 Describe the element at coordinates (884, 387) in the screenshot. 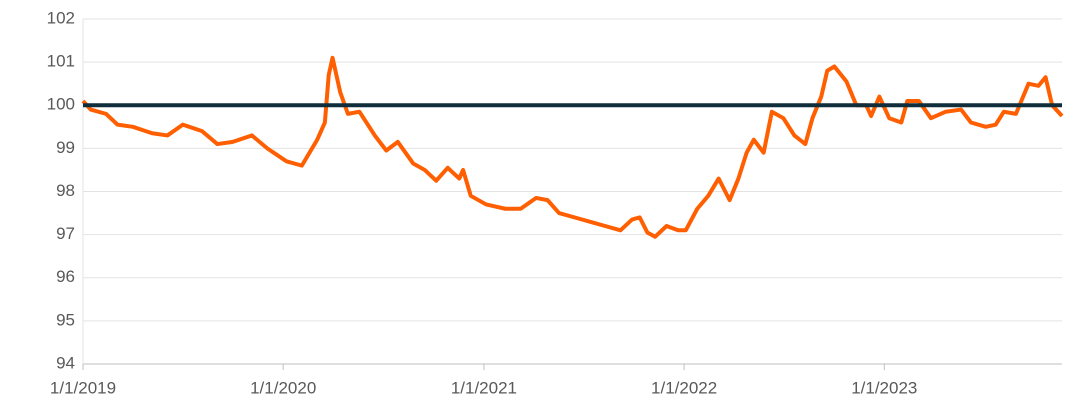

I see `x-tick-label: 1/1/2023` at that location.